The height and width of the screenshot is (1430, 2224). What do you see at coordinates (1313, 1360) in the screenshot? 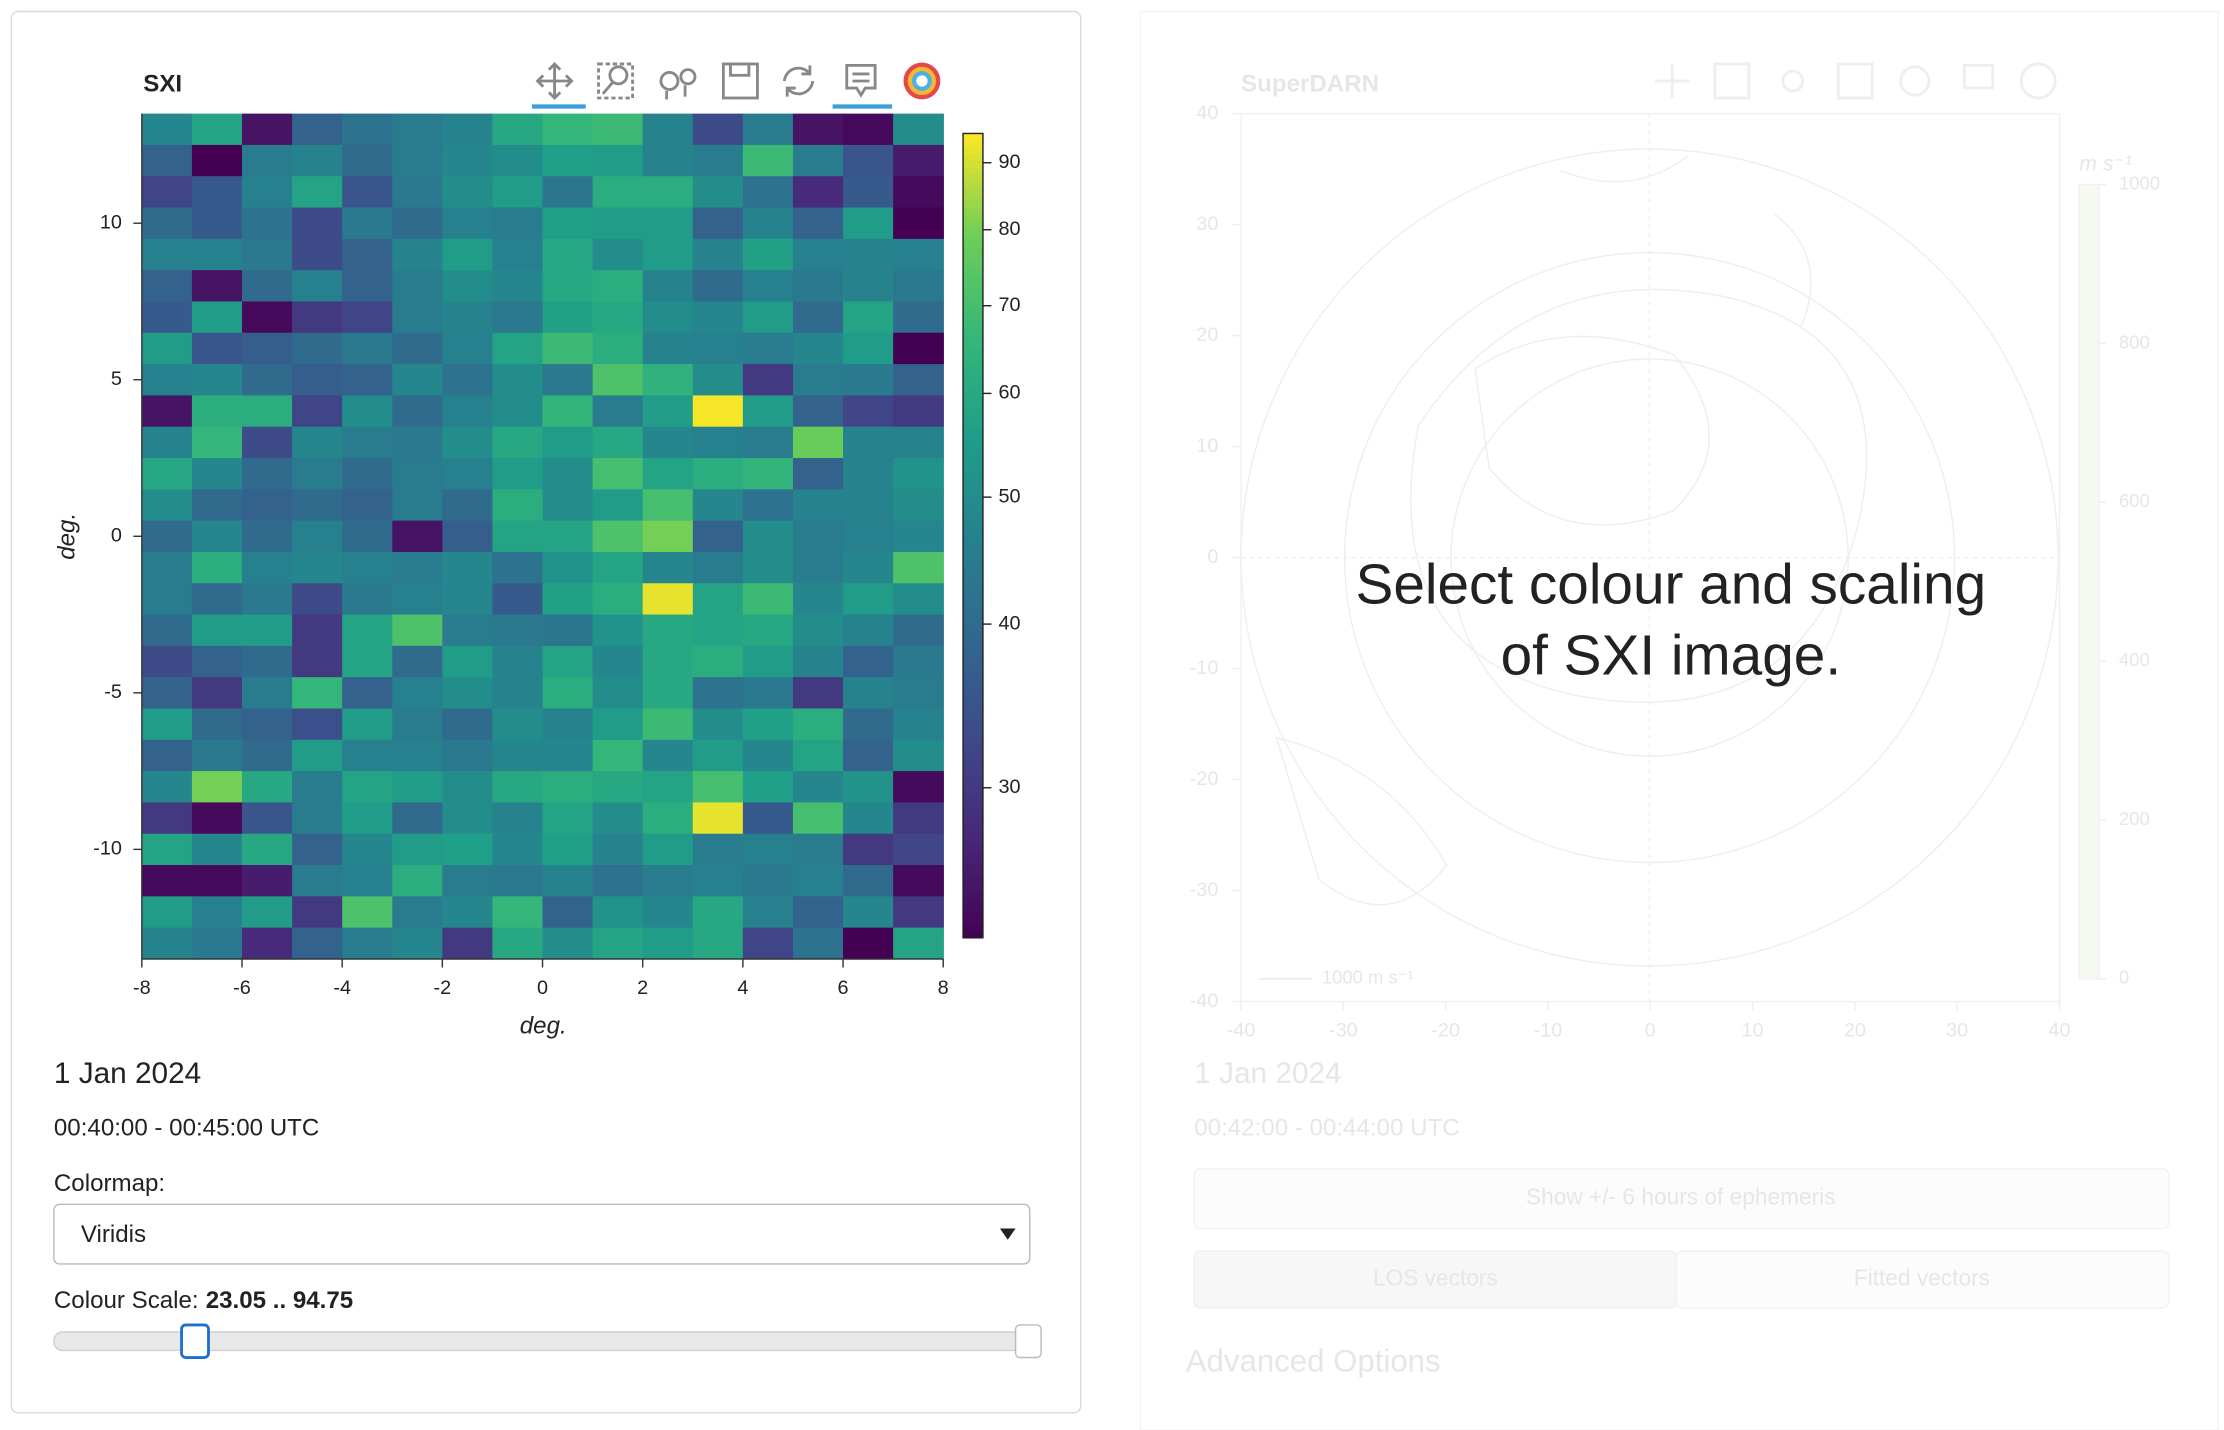
I see `advanced-options: Advanced Options` at bounding box center [1313, 1360].